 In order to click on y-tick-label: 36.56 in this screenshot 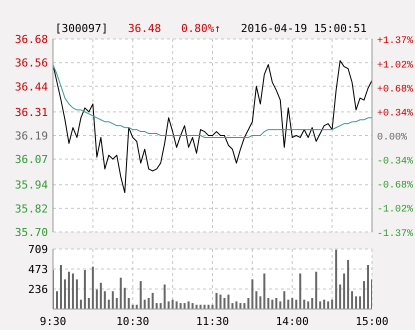, I will do `click(31, 63)`.